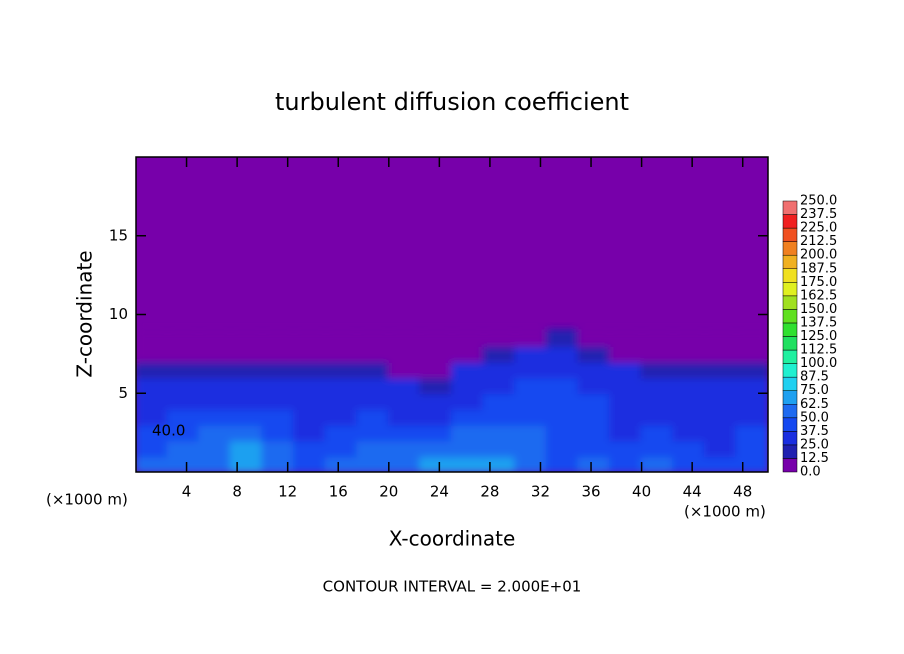 This screenshot has height=654, width=904. What do you see at coordinates (818, 350) in the screenshot?
I see `colorbar-label: 112.5` at bounding box center [818, 350].